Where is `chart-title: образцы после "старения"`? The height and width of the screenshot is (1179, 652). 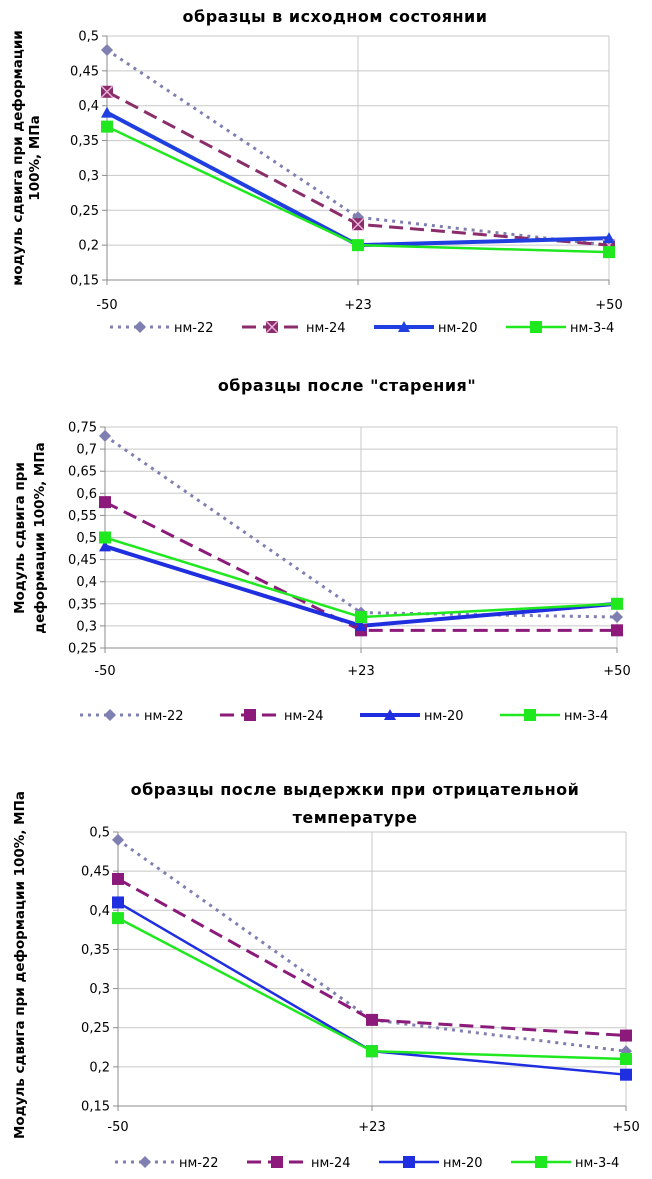
chart-title: образцы после "старения" is located at coordinates (347, 385).